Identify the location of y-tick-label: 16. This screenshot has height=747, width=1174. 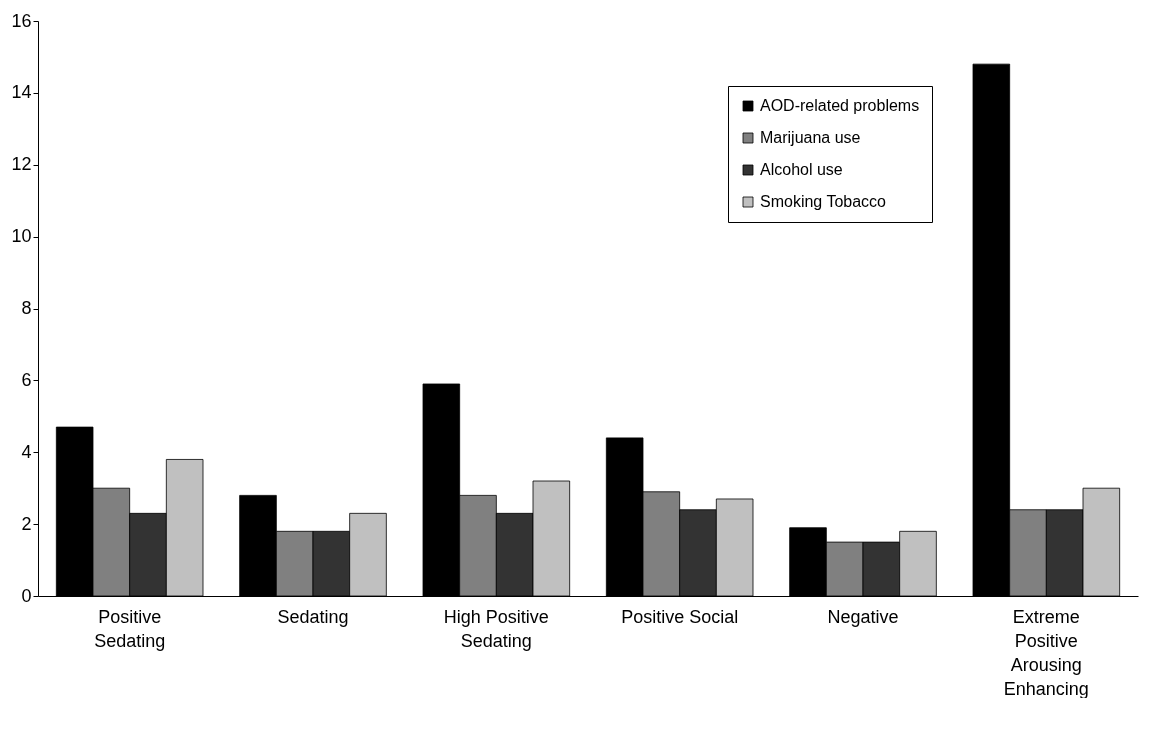
(21, 20).